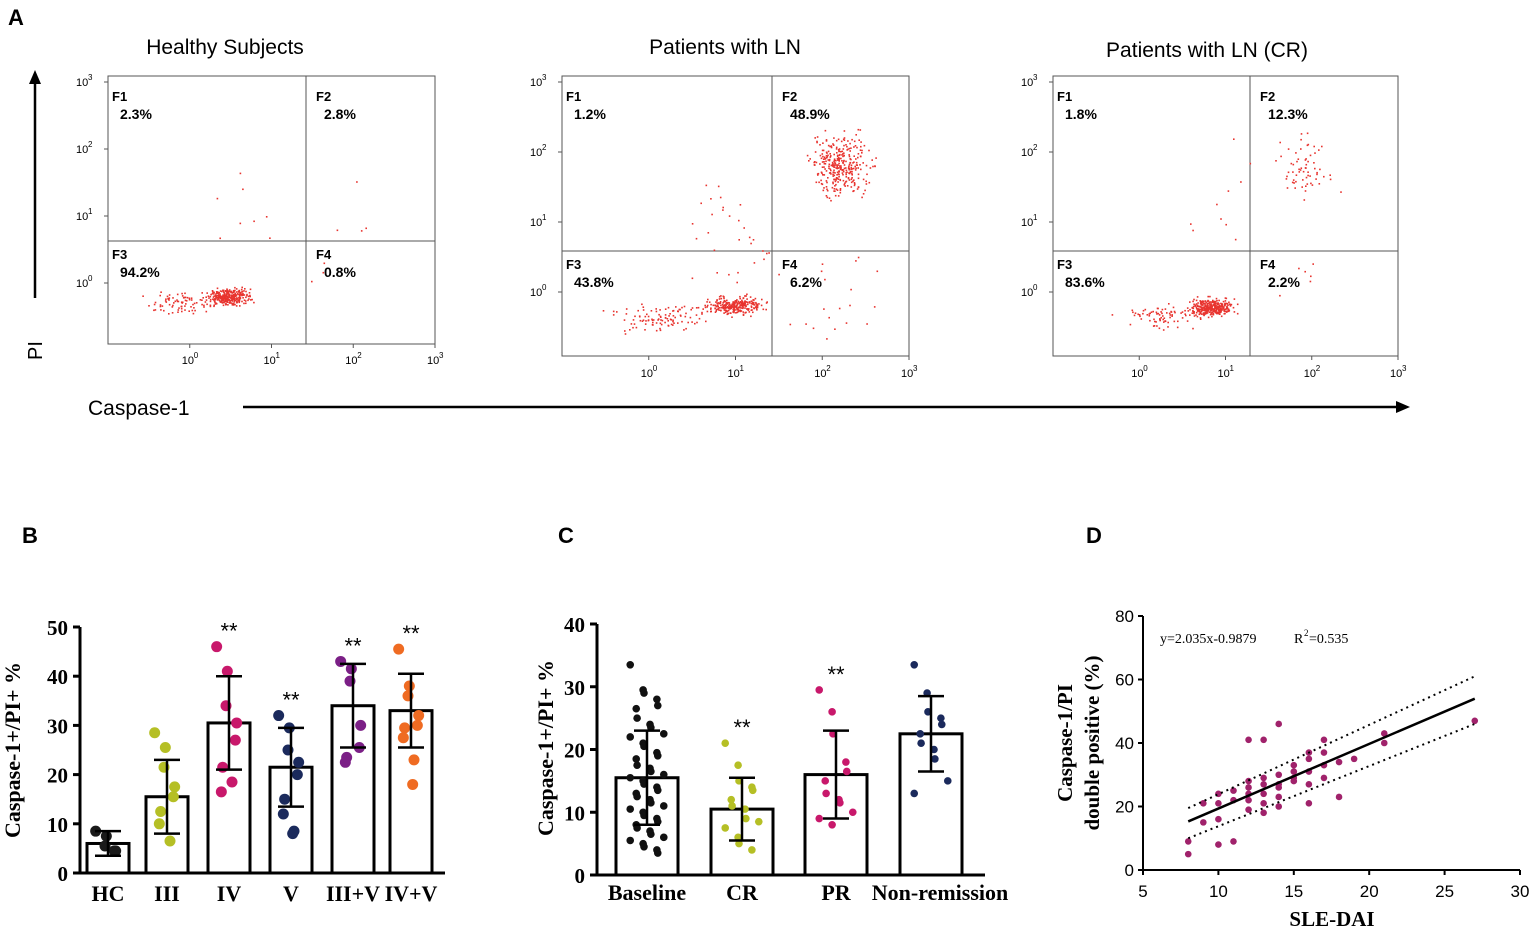  I want to click on tick-exponent: 1, so click(544, 217).